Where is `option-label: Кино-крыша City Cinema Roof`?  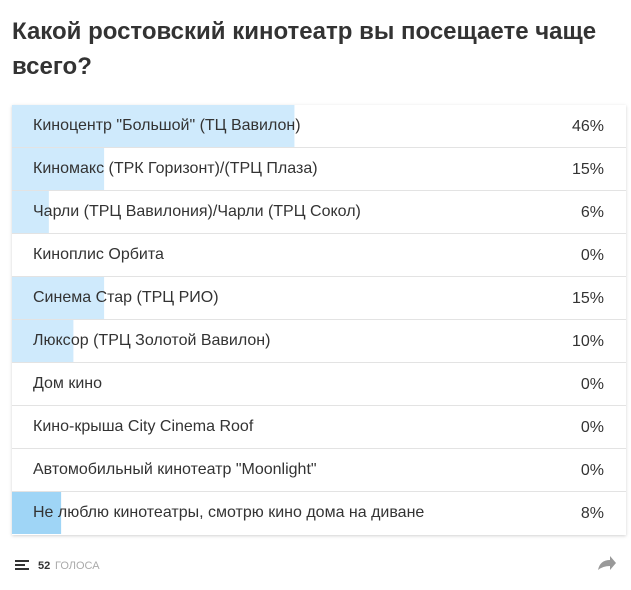 option-label: Кино-крыша City Cinema Roof is located at coordinates (143, 426).